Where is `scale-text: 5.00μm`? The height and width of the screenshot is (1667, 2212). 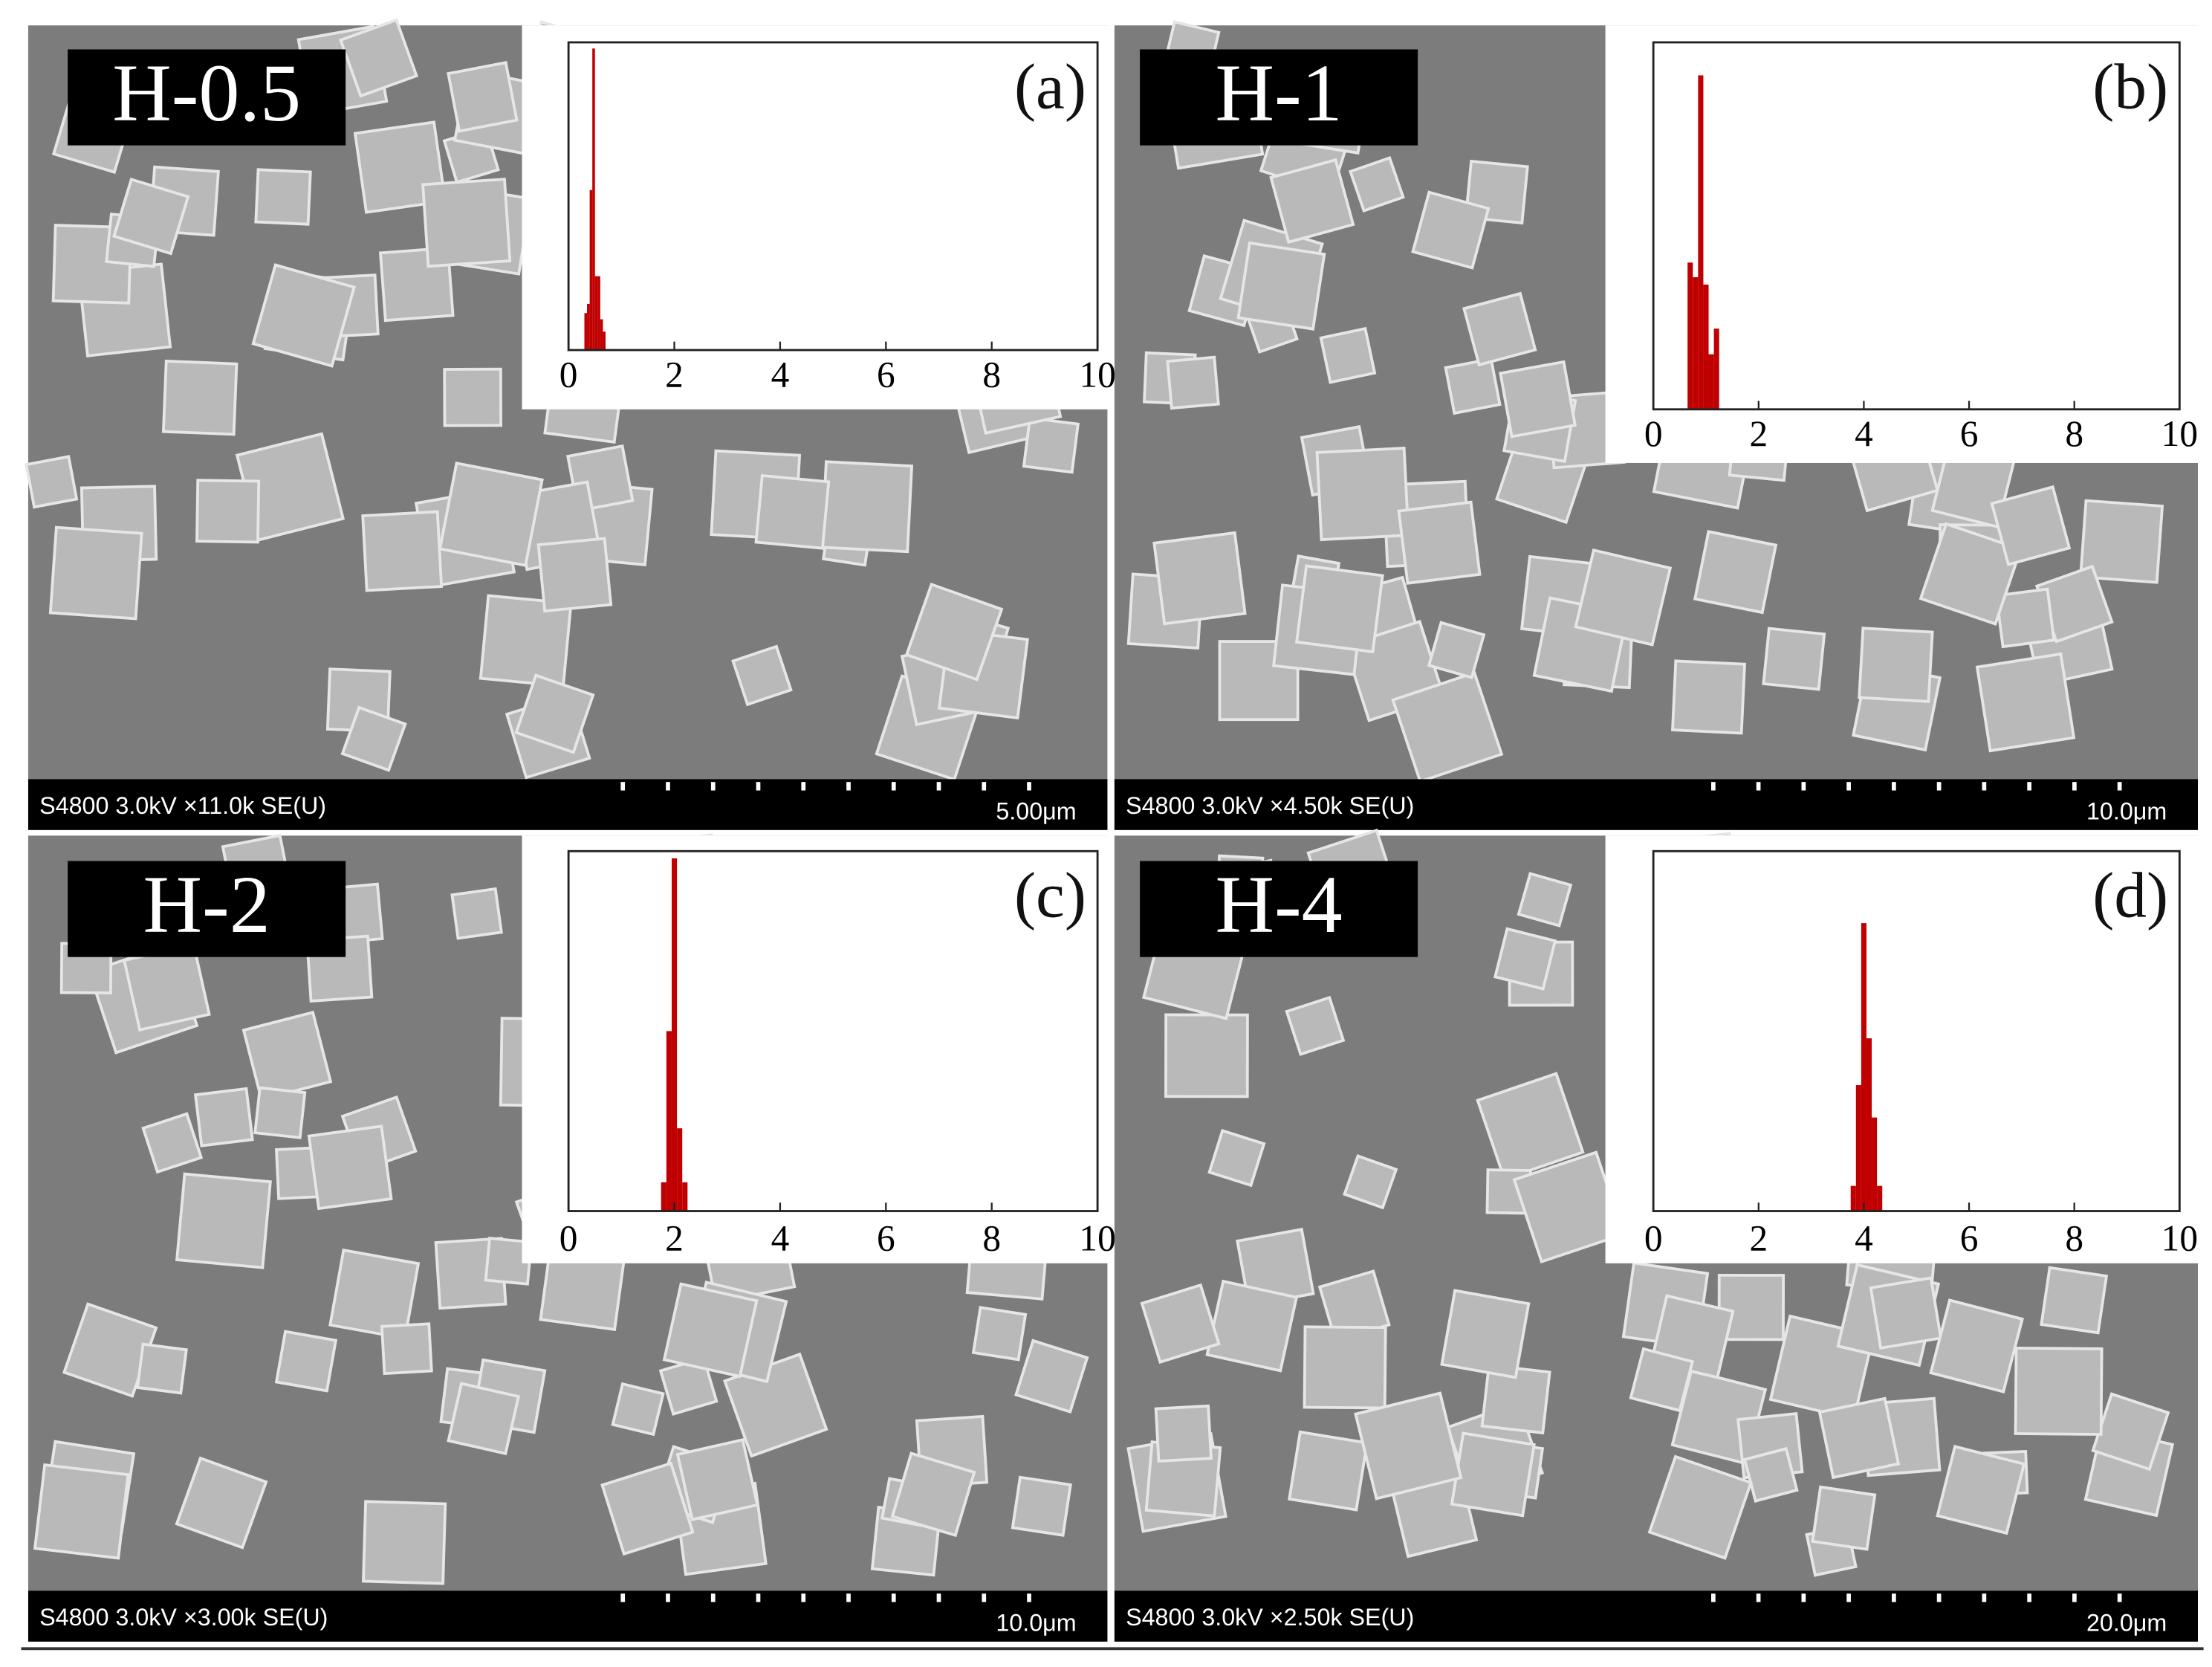
scale-text: 5.00μm is located at coordinates (1036, 810).